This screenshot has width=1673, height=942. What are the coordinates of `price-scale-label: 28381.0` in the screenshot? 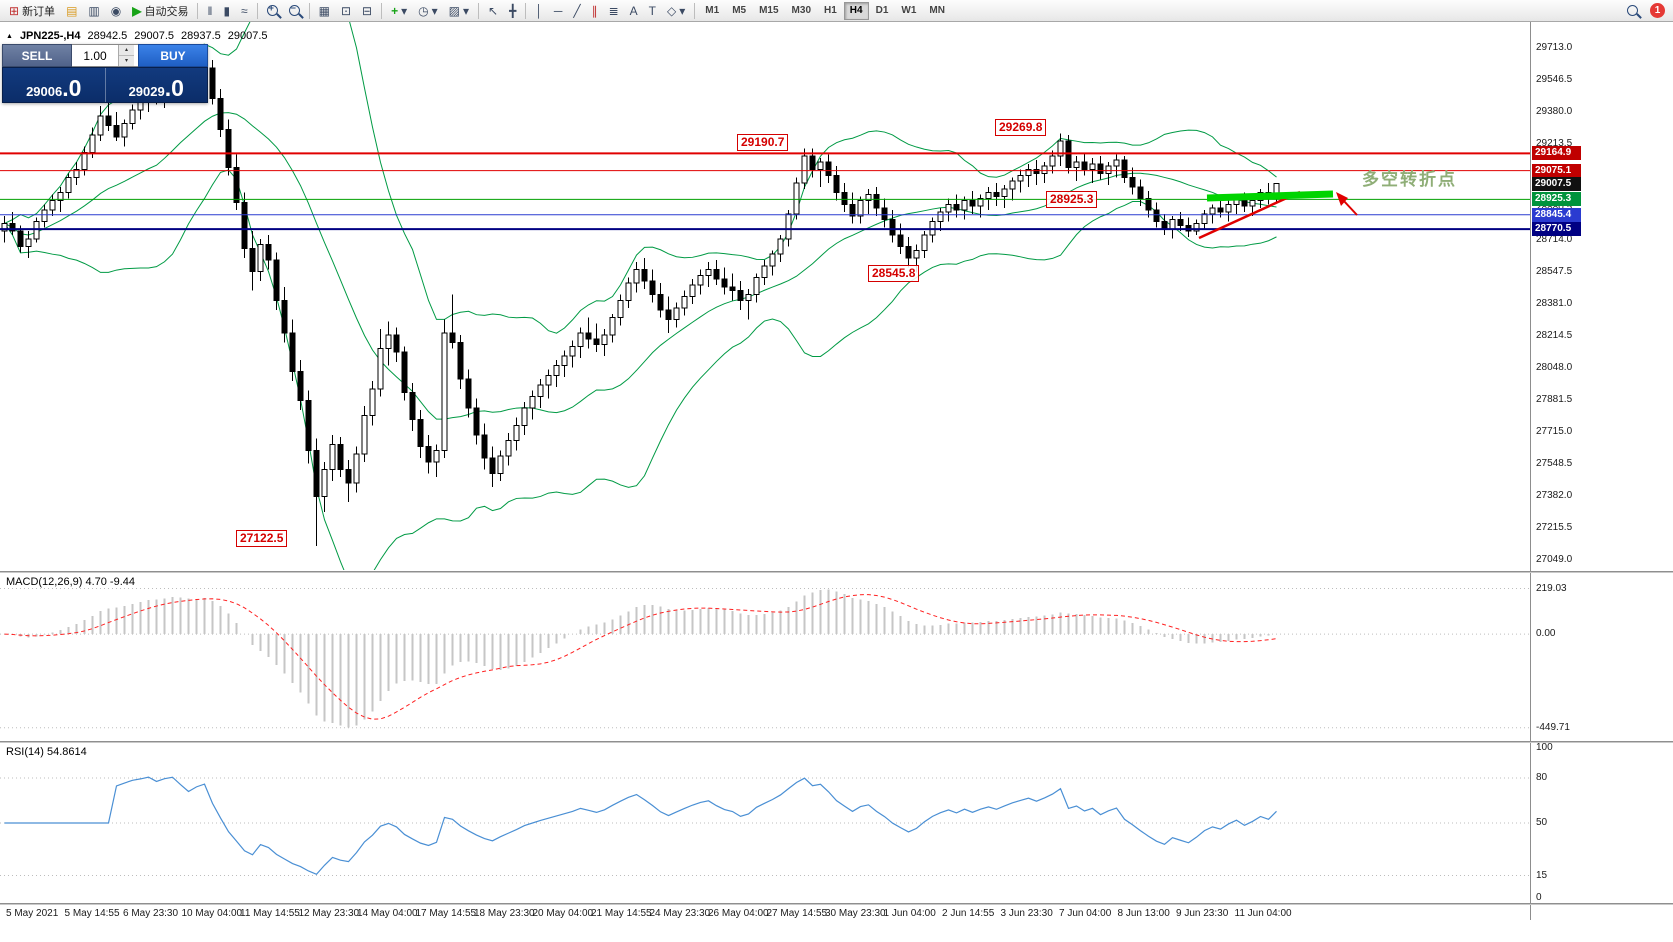 It's located at (1554, 303).